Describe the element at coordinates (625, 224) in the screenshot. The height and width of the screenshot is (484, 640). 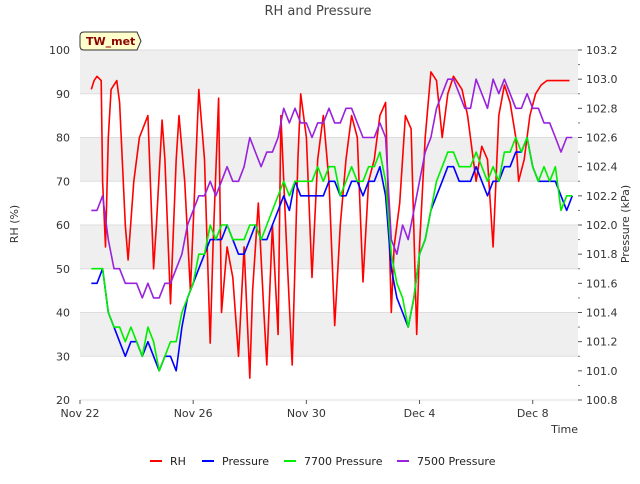
I see `y2-axis-label: Pressure (kPa)` at that location.